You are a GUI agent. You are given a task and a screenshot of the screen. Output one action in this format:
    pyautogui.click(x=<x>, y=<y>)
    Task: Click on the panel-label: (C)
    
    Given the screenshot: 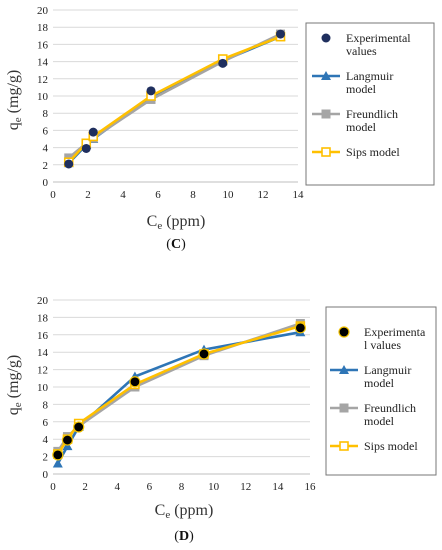 What is the action you would take?
    pyautogui.click(x=176, y=244)
    